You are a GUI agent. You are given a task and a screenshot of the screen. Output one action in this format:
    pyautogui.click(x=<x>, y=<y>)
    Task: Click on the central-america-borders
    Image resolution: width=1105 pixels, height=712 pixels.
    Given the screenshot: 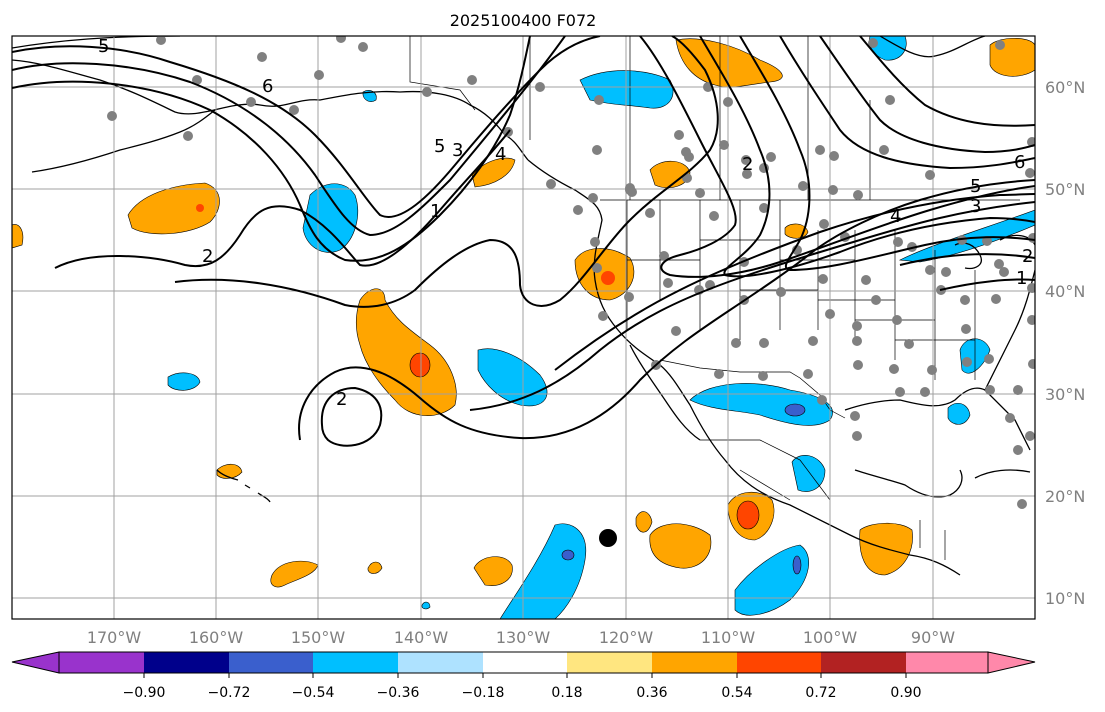 What is the action you would take?
    pyautogui.click(x=932, y=540)
    